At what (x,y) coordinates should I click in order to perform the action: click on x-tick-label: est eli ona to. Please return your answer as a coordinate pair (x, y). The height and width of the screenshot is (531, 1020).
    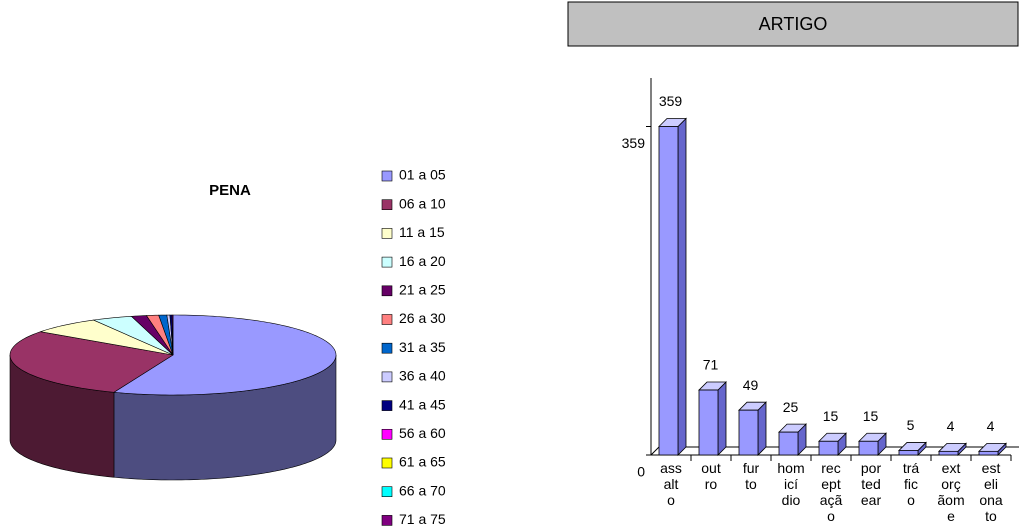
    Looking at the image, I should click on (991, 492).